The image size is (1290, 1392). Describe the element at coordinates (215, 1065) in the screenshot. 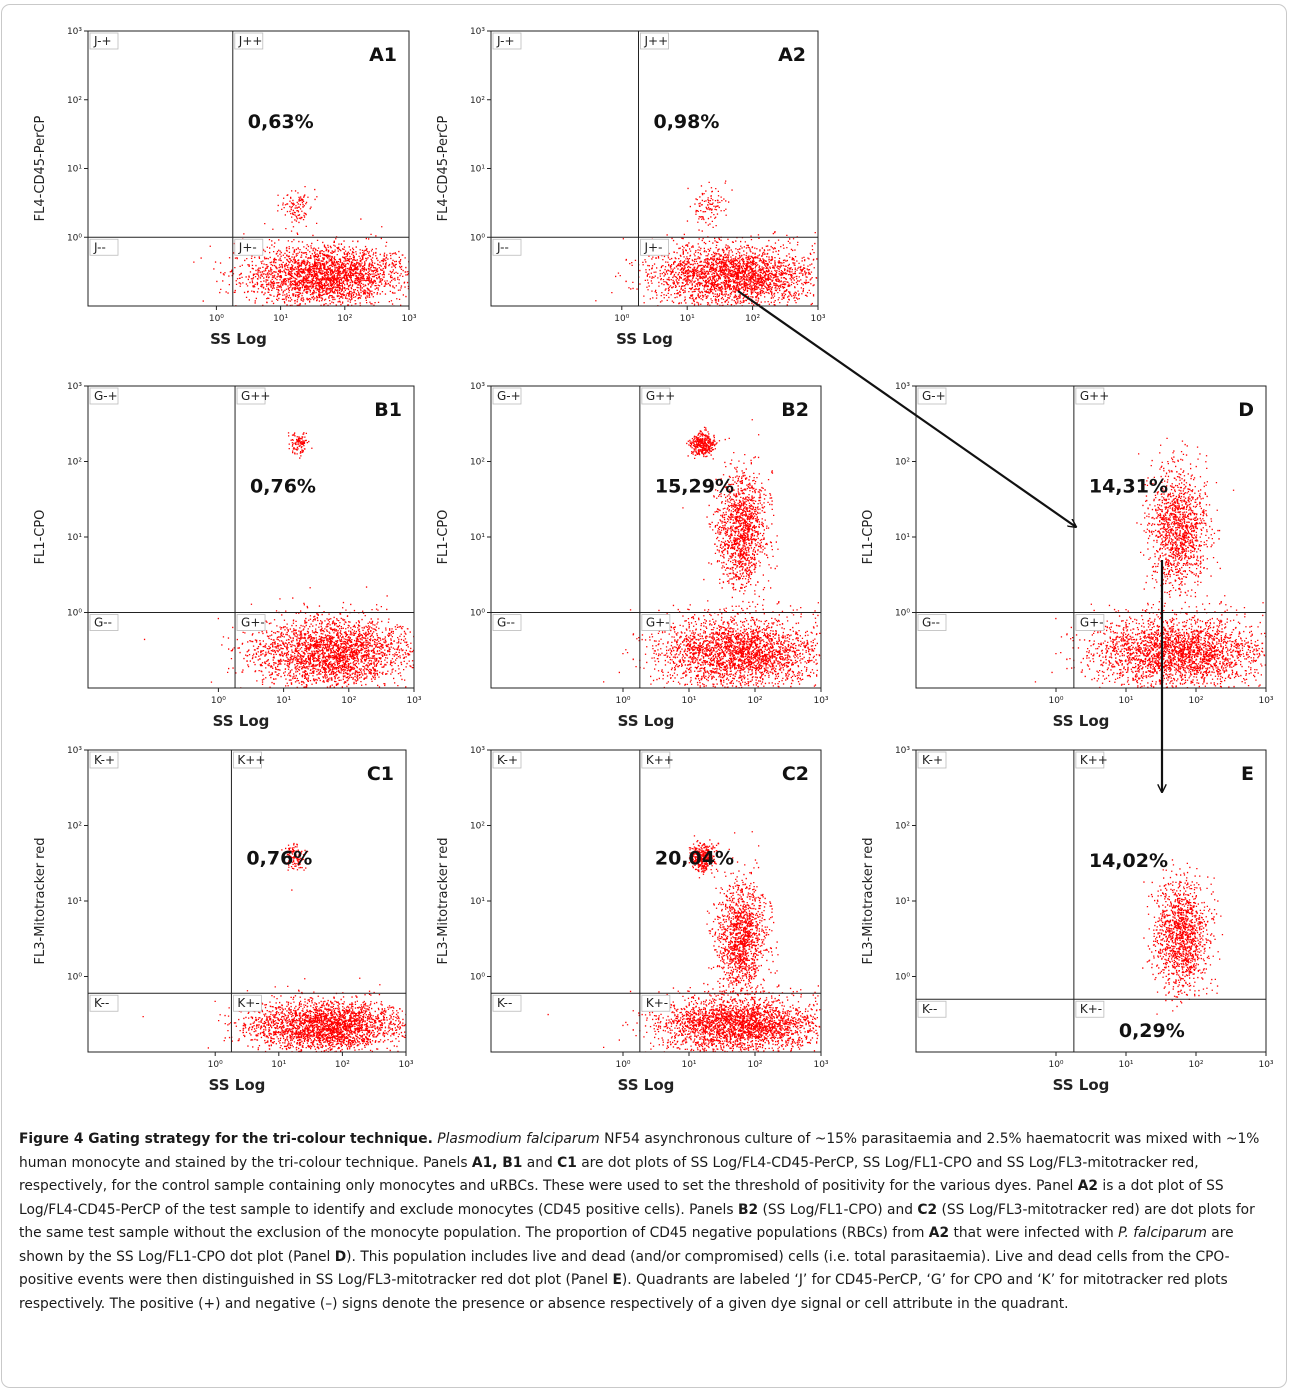

I see `x-tick-label: 10⁰` at that location.